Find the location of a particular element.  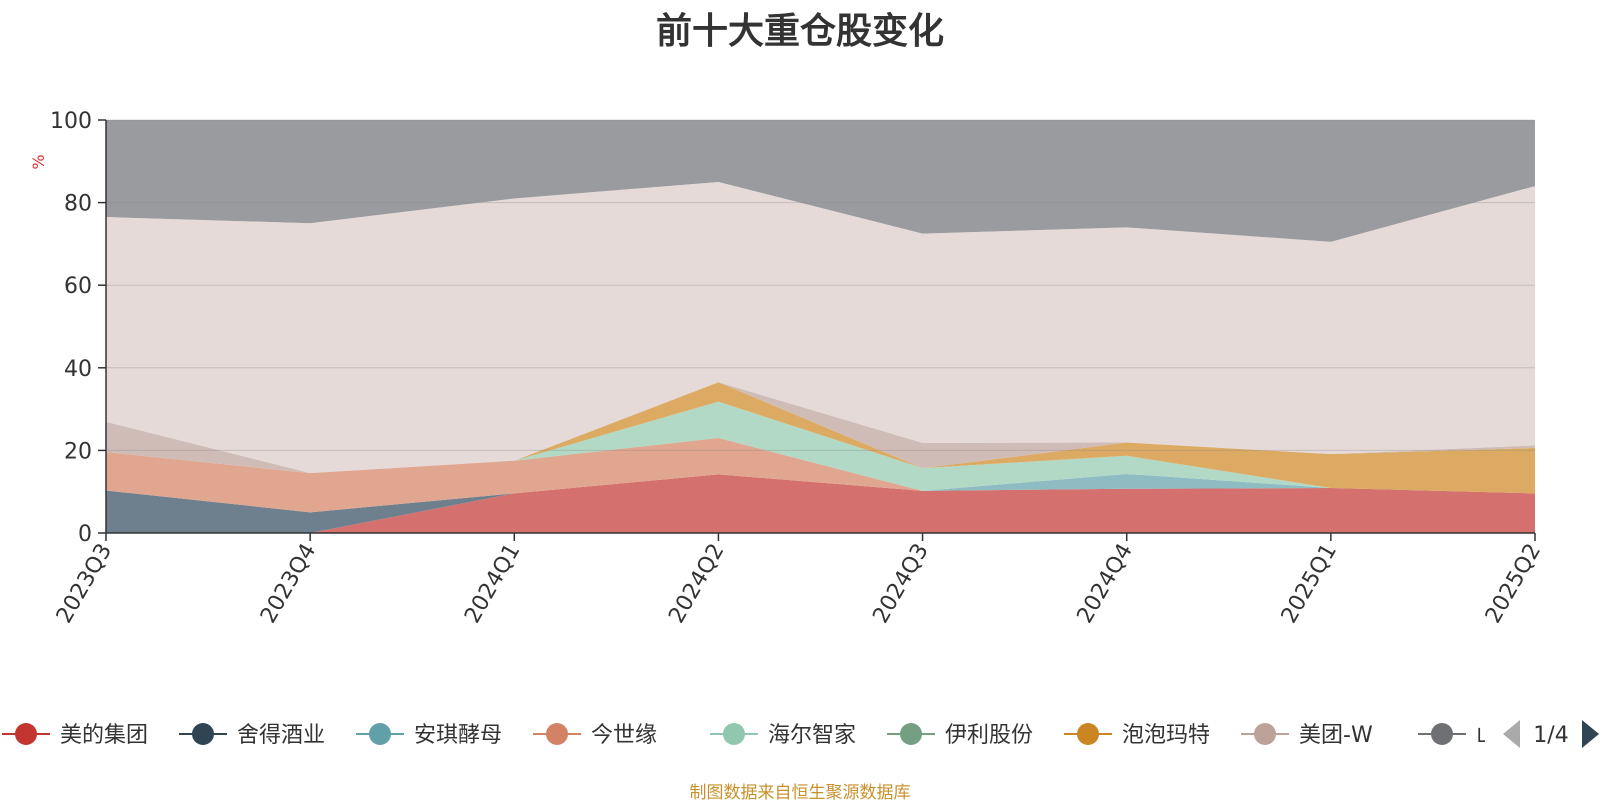

x-tick-label-4: 2024Q3 is located at coordinates (900, 584).